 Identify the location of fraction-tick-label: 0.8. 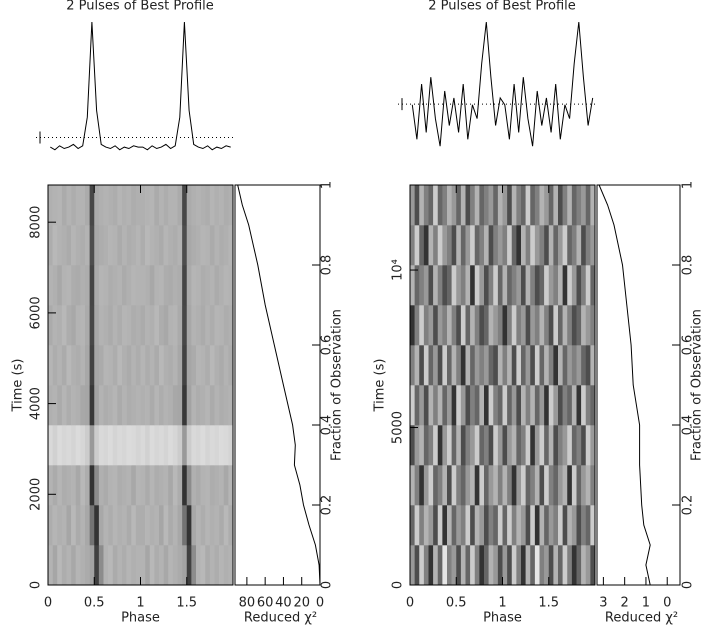
(688, 265).